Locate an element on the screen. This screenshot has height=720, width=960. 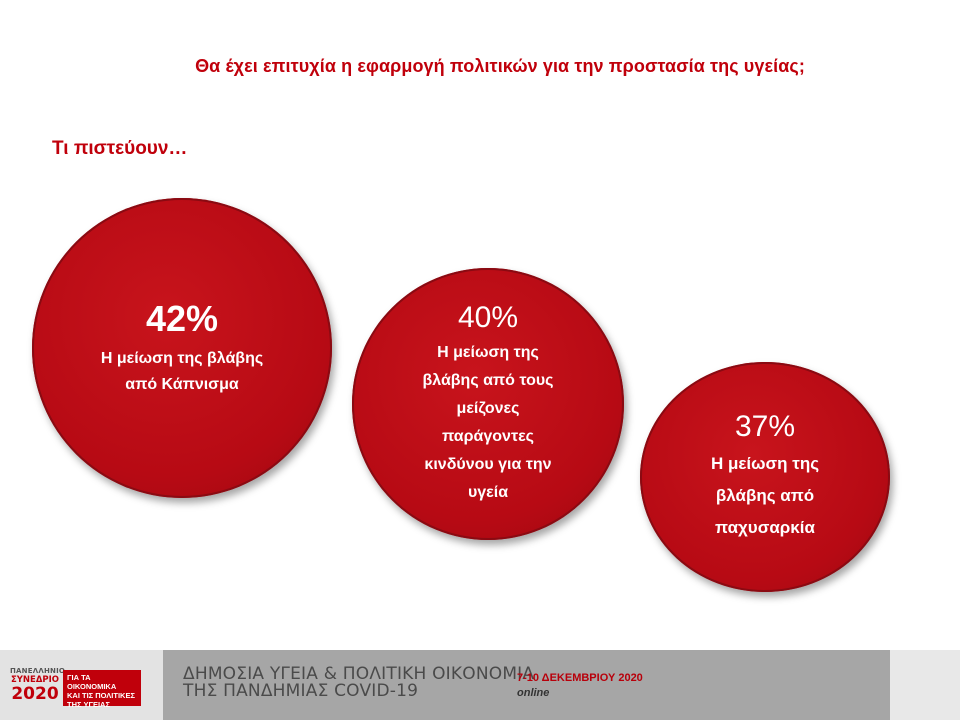
logo-box-line: ΤΗΣ ΥΓΕΙΑΣ is located at coordinates (88, 704).